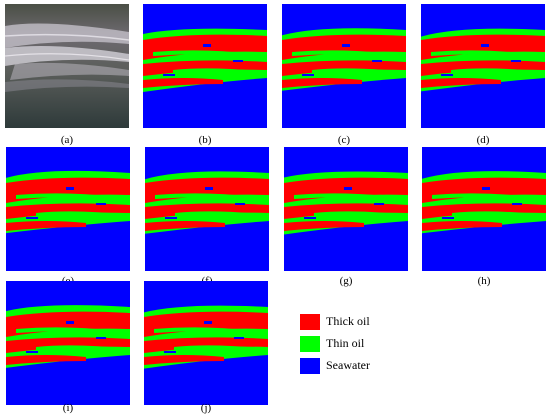 This screenshot has height=417, width=550. Describe the element at coordinates (348, 365) in the screenshot. I see `legend-label: Seawater` at that location.